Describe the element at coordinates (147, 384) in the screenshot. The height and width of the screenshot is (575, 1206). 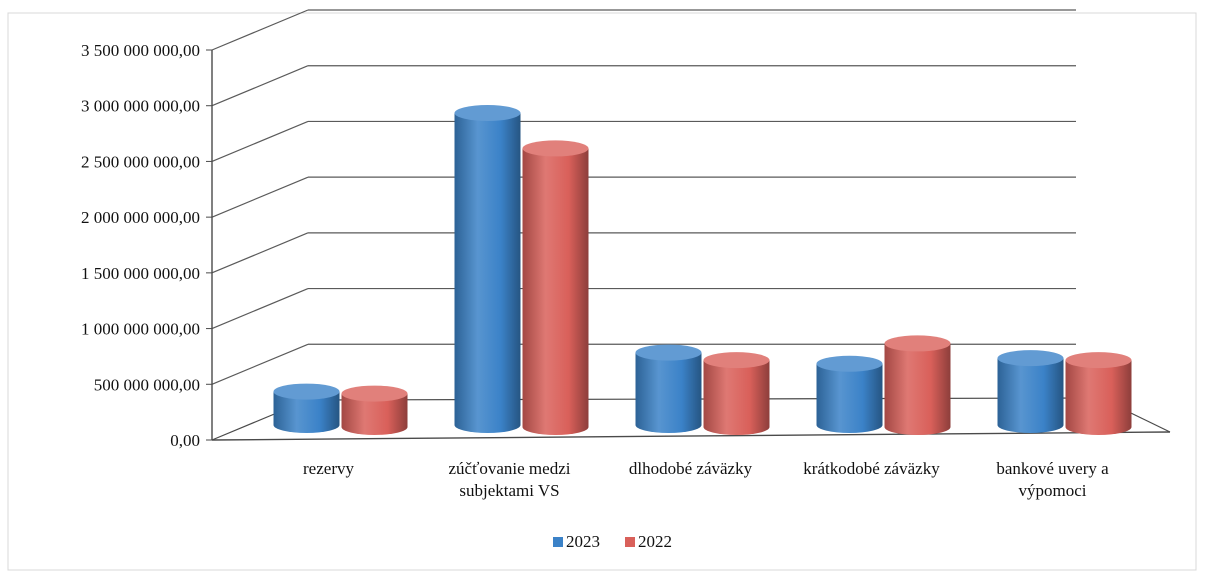
I see `y-tick-label: 500 000 000,00` at that location.